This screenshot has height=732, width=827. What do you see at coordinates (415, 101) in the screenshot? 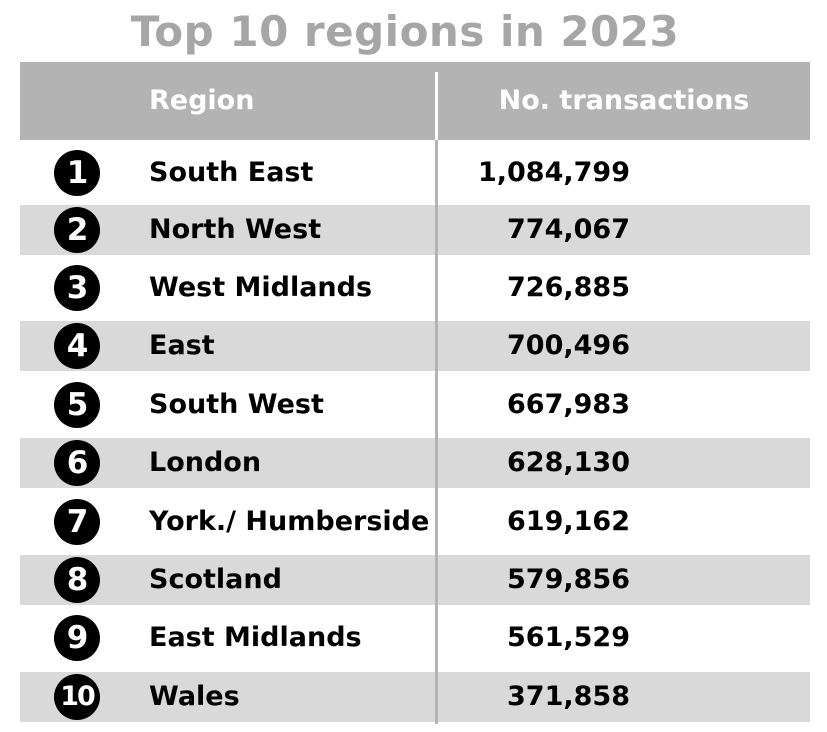
I see `table-header: Region No. transactions` at bounding box center [415, 101].